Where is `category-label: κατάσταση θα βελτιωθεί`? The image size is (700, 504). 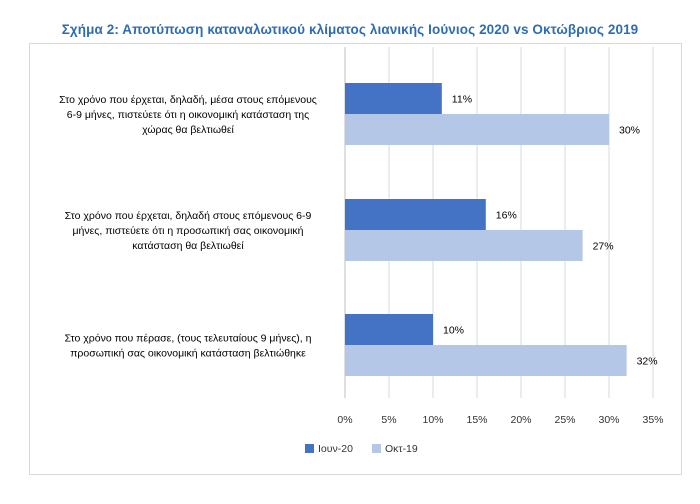 category-label: κατάσταση θα βελτιωθεί is located at coordinates (188, 246).